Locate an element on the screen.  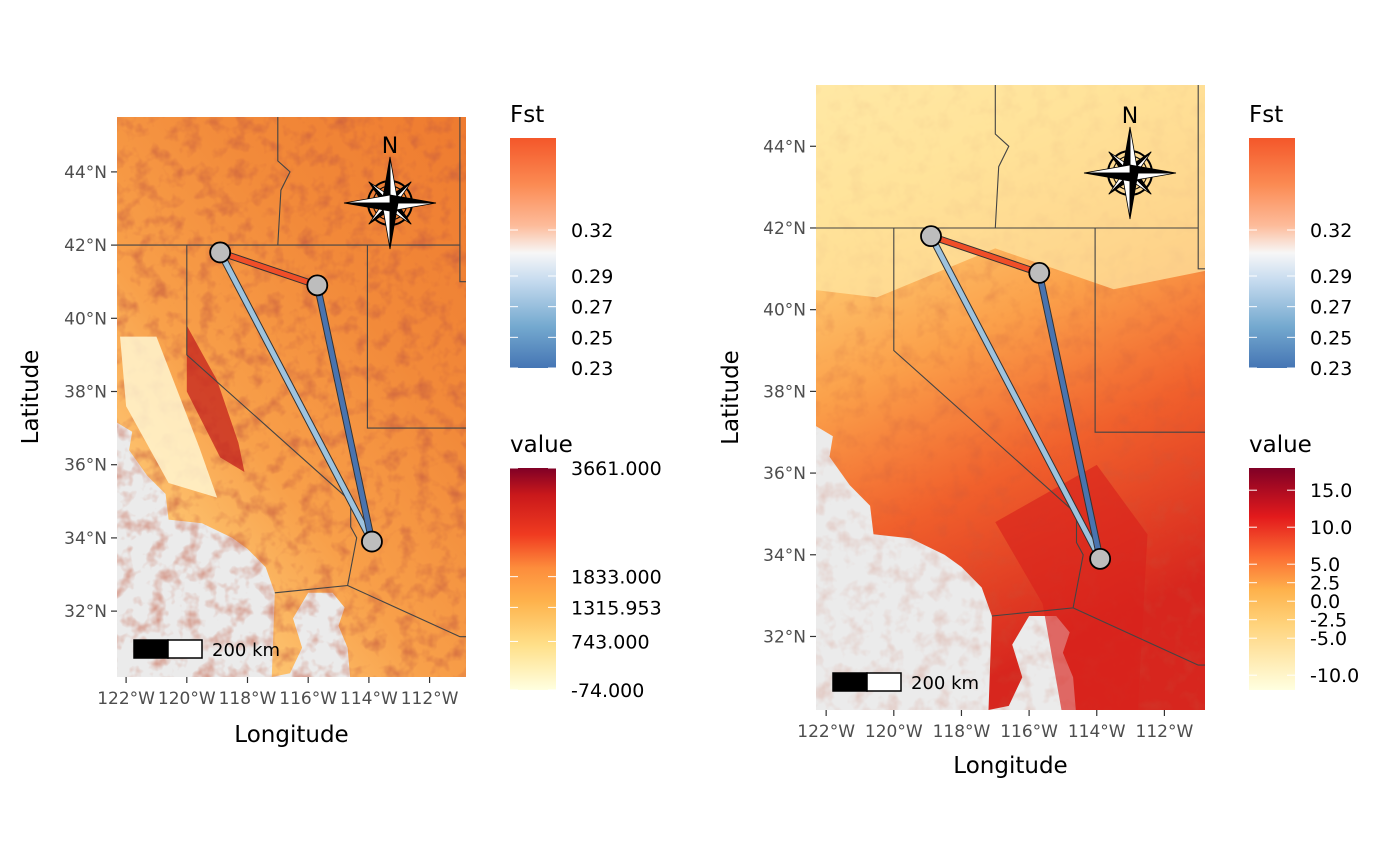
value-tick-label: 15.0 is located at coordinates (1331, 491).